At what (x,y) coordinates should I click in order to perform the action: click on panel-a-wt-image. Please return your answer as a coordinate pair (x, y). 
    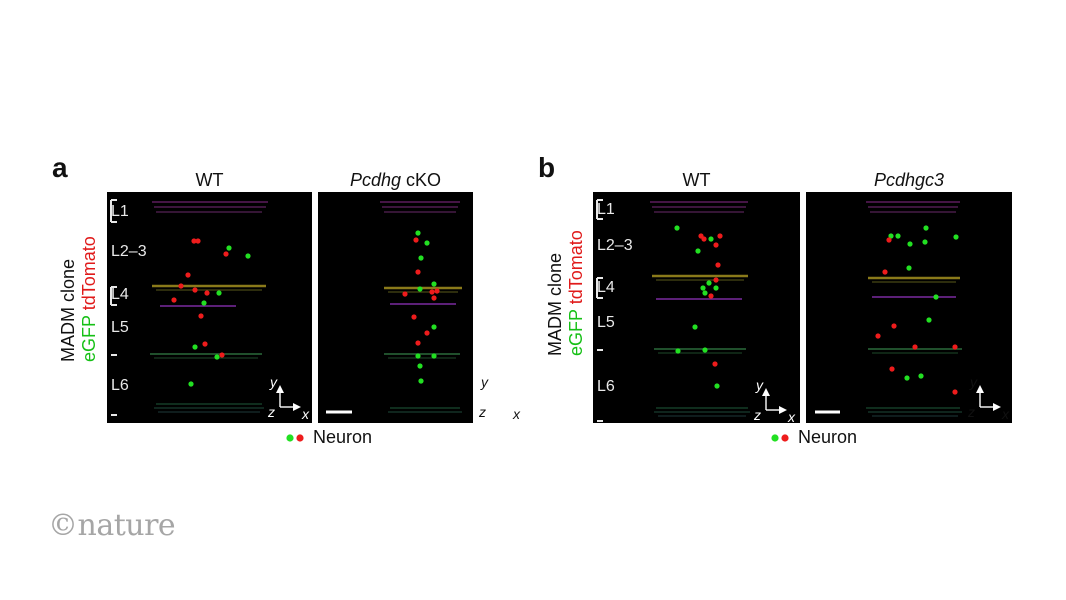
    Looking at the image, I should click on (209, 307).